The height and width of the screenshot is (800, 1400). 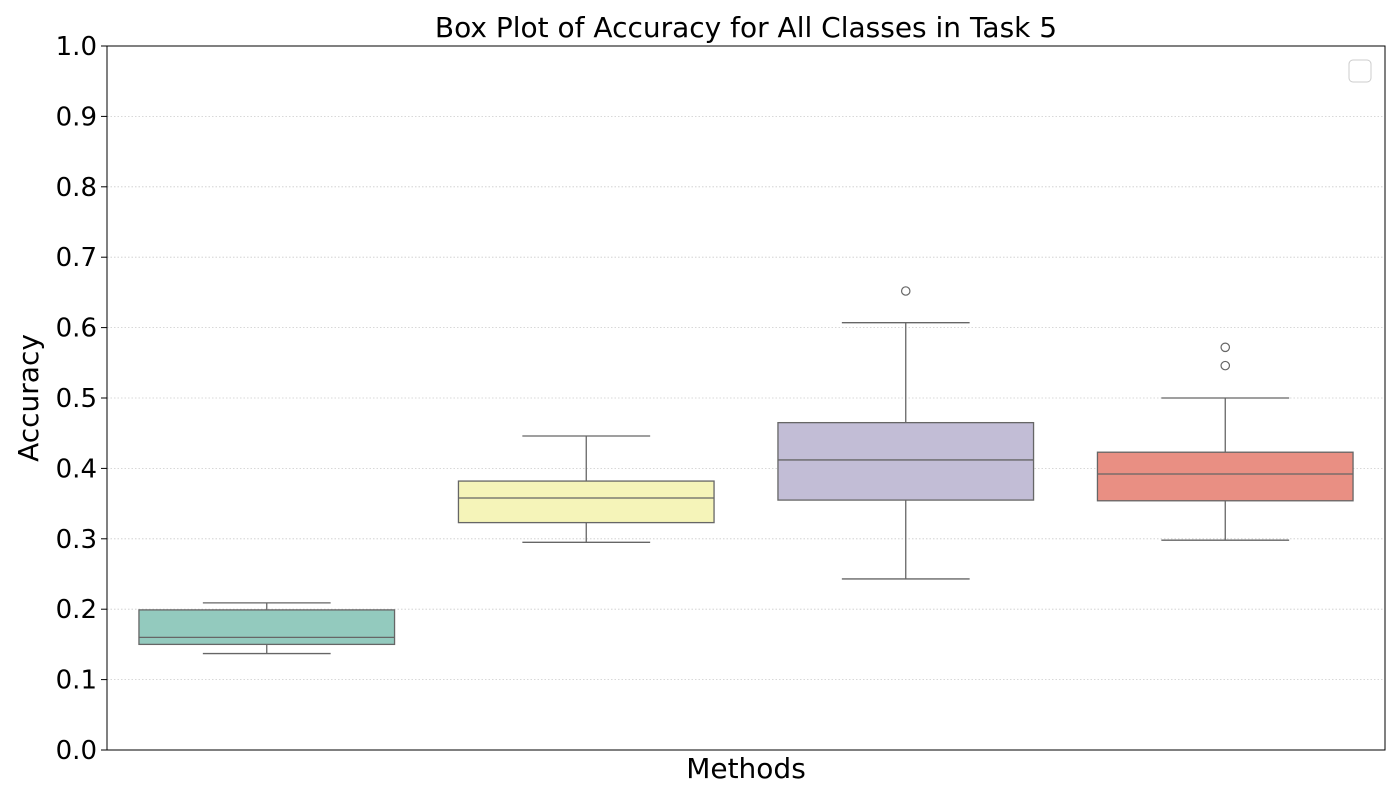 I want to click on x-axis-label: Methods, so click(x=746, y=768).